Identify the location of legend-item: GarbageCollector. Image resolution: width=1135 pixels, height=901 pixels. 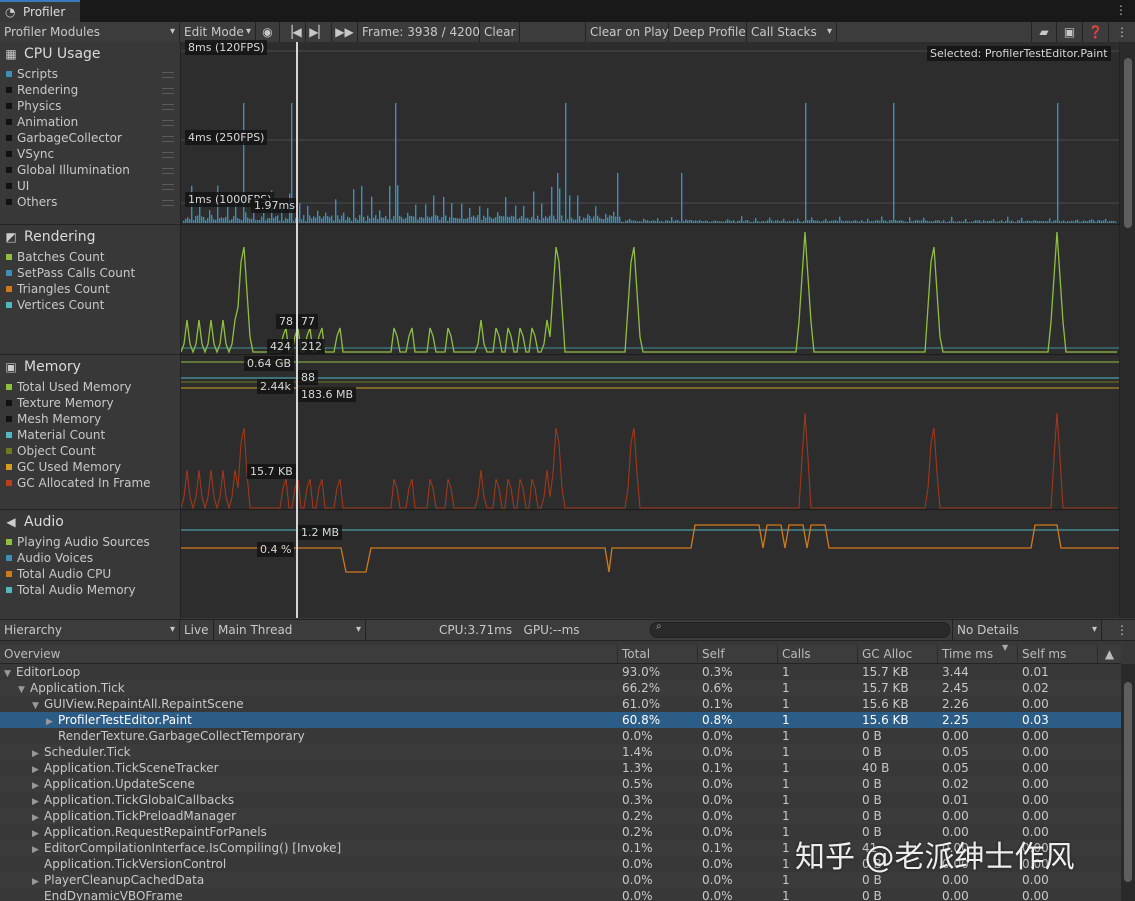
(90, 138).